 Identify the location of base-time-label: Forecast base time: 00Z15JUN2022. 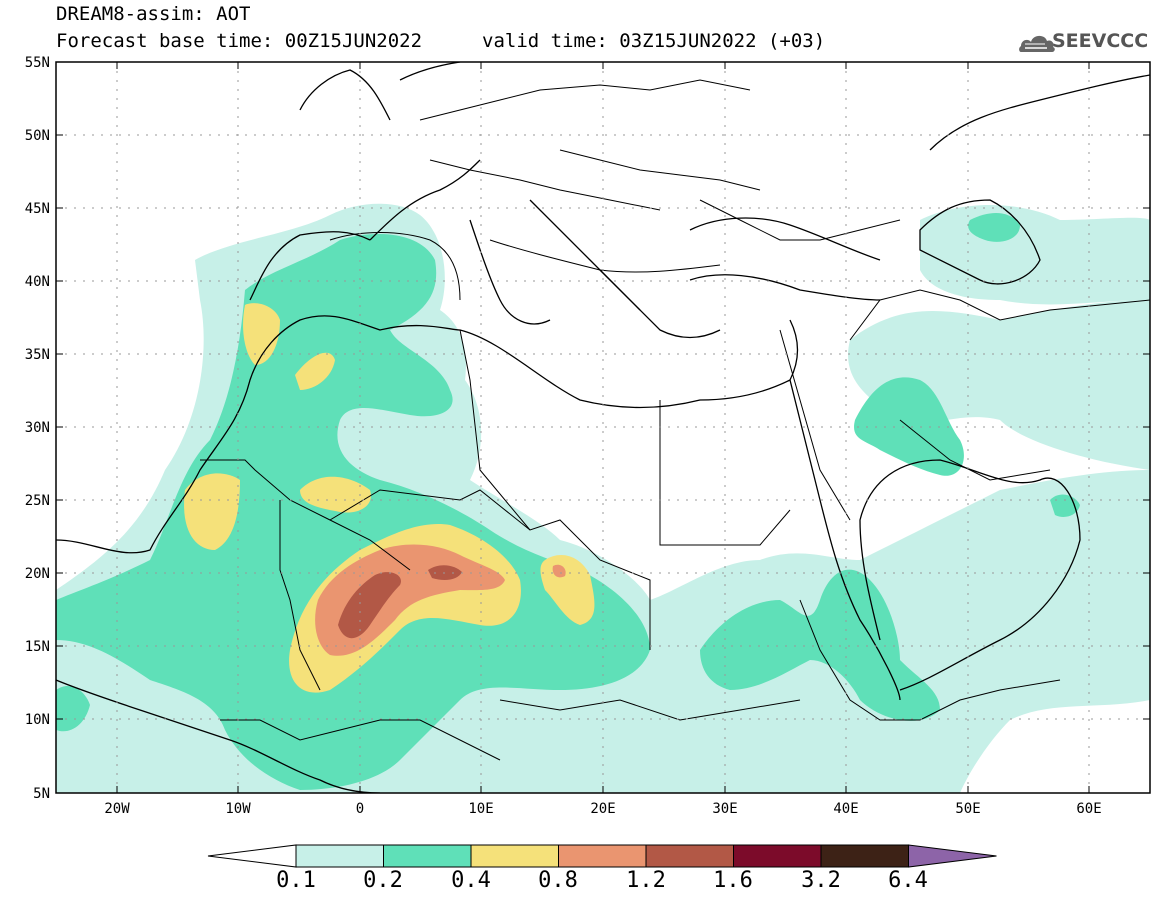
(239, 41).